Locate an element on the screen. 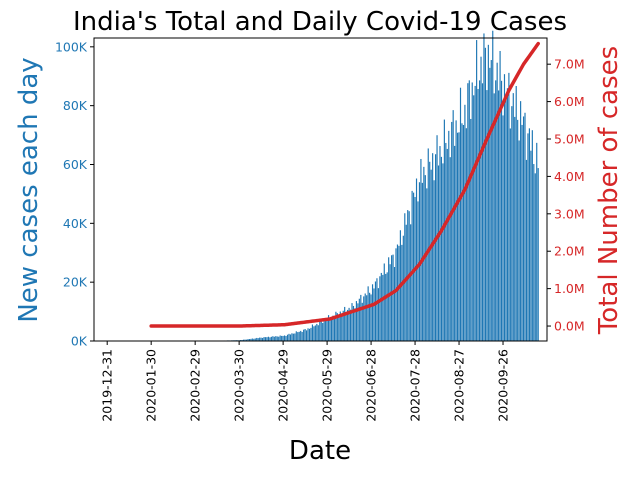 The width and height of the screenshot is (640, 480). right-y-tick-label: 3.0M is located at coordinates (569, 213).